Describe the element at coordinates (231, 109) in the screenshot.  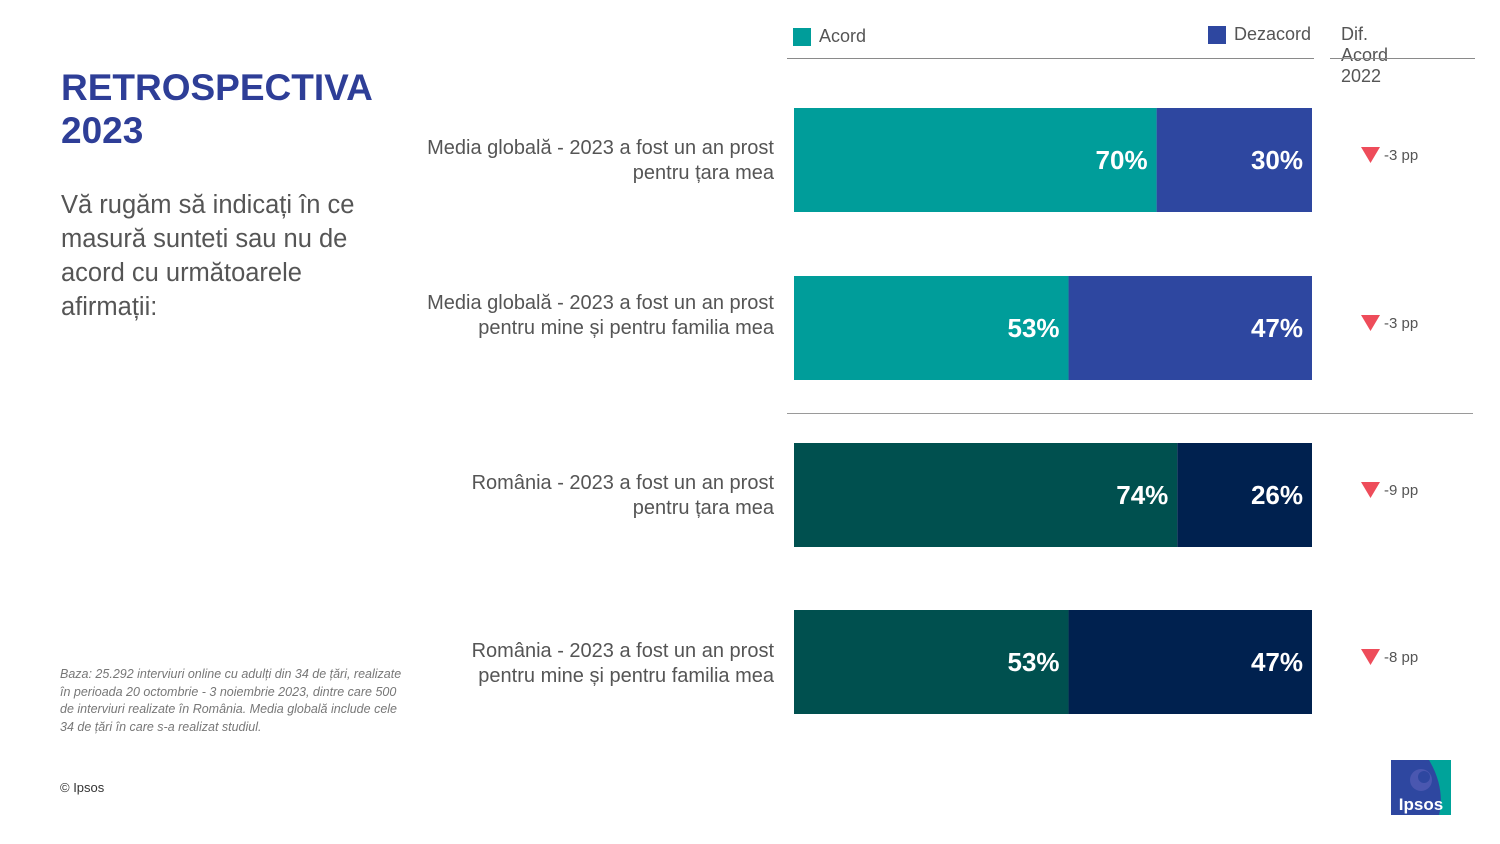
I see `page-title: RETROSPECTIVA 2023` at that location.